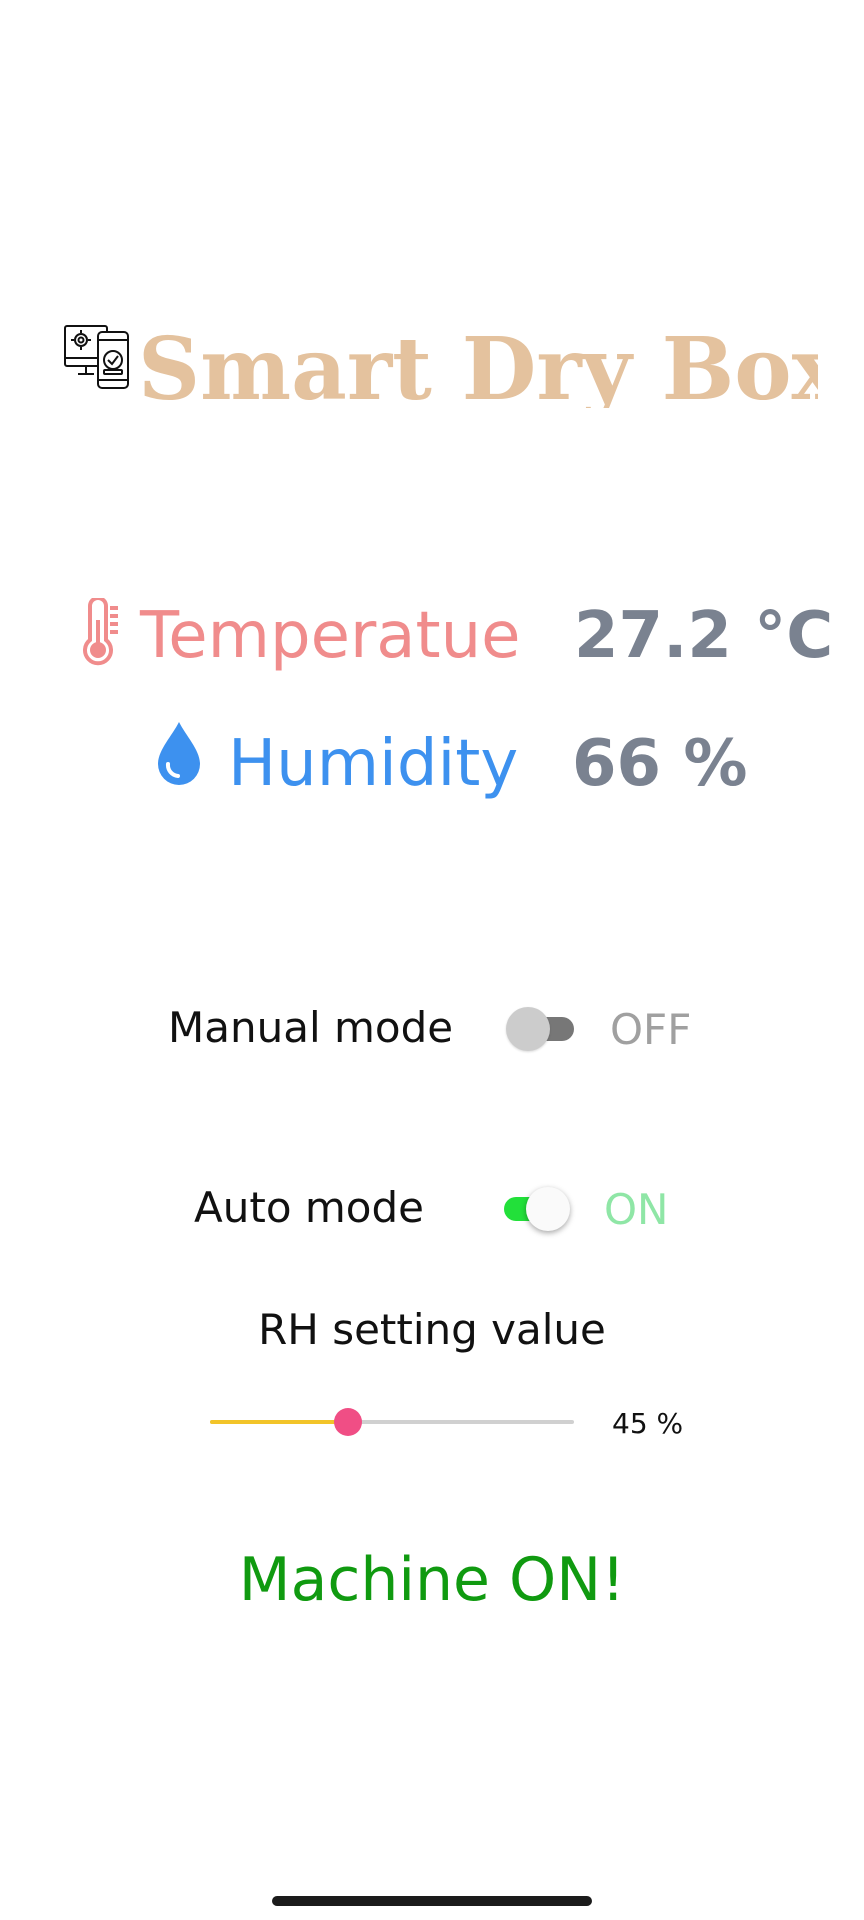  I want to click on humidity-label: Humidity, so click(373, 764).